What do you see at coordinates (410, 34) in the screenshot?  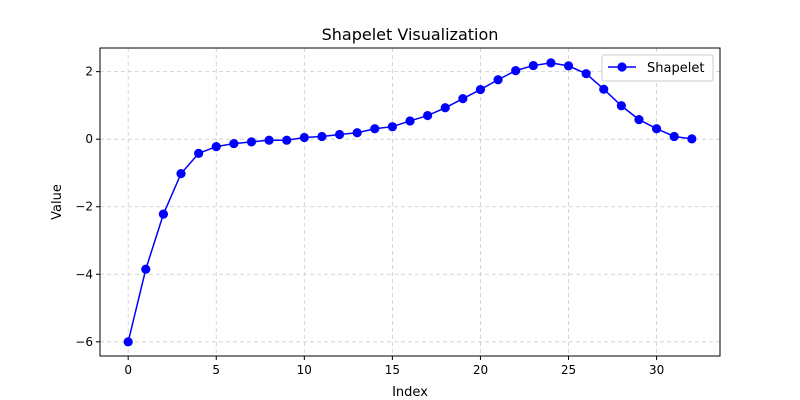 I see `chart-title: Shapelet Visualization` at bounding box center [410, 34].